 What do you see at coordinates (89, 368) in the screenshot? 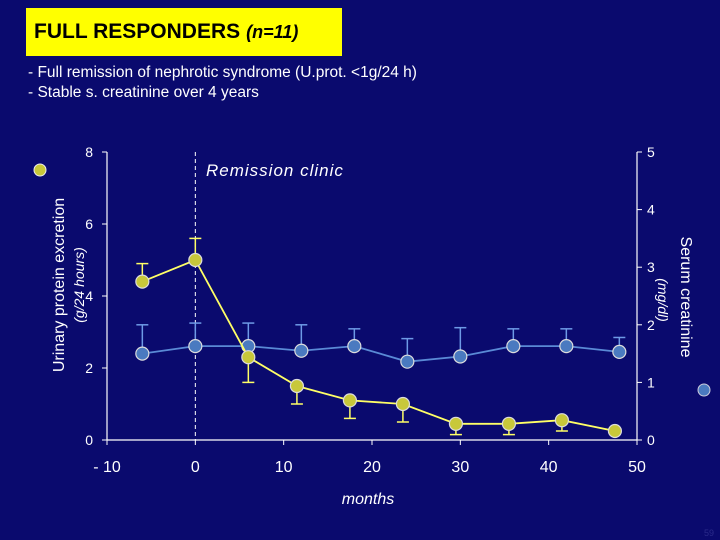
I see `y-left-tick-label: 2` at bounding box center [89, 368].